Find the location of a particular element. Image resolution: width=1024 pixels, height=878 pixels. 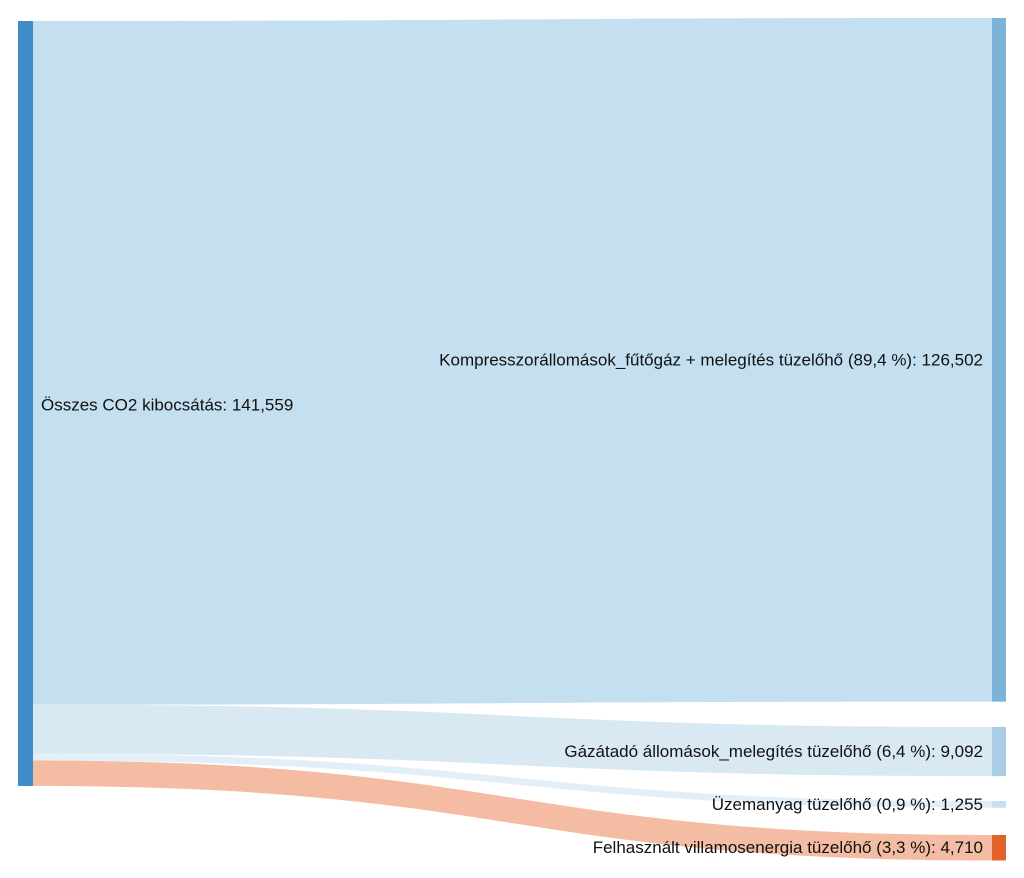

target-node-kompresszorallomasok is located at coordinates (999, 360).